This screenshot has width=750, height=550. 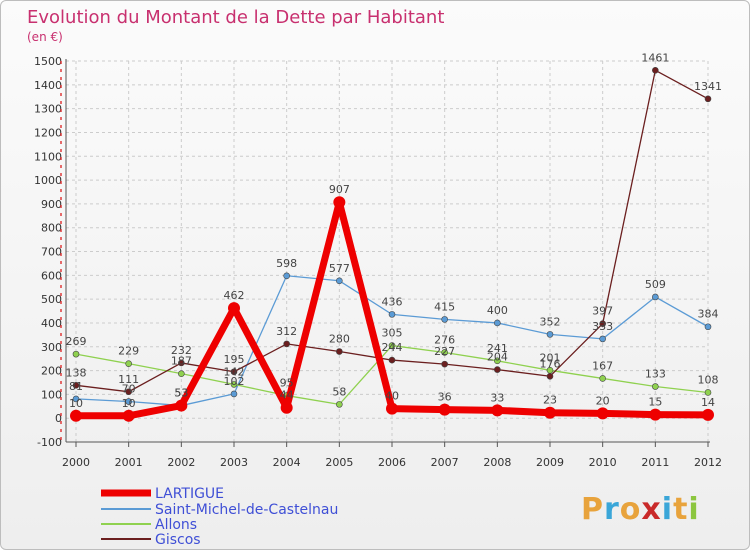 I want to click on data-label-0: 53, so click(x=181, y=393).